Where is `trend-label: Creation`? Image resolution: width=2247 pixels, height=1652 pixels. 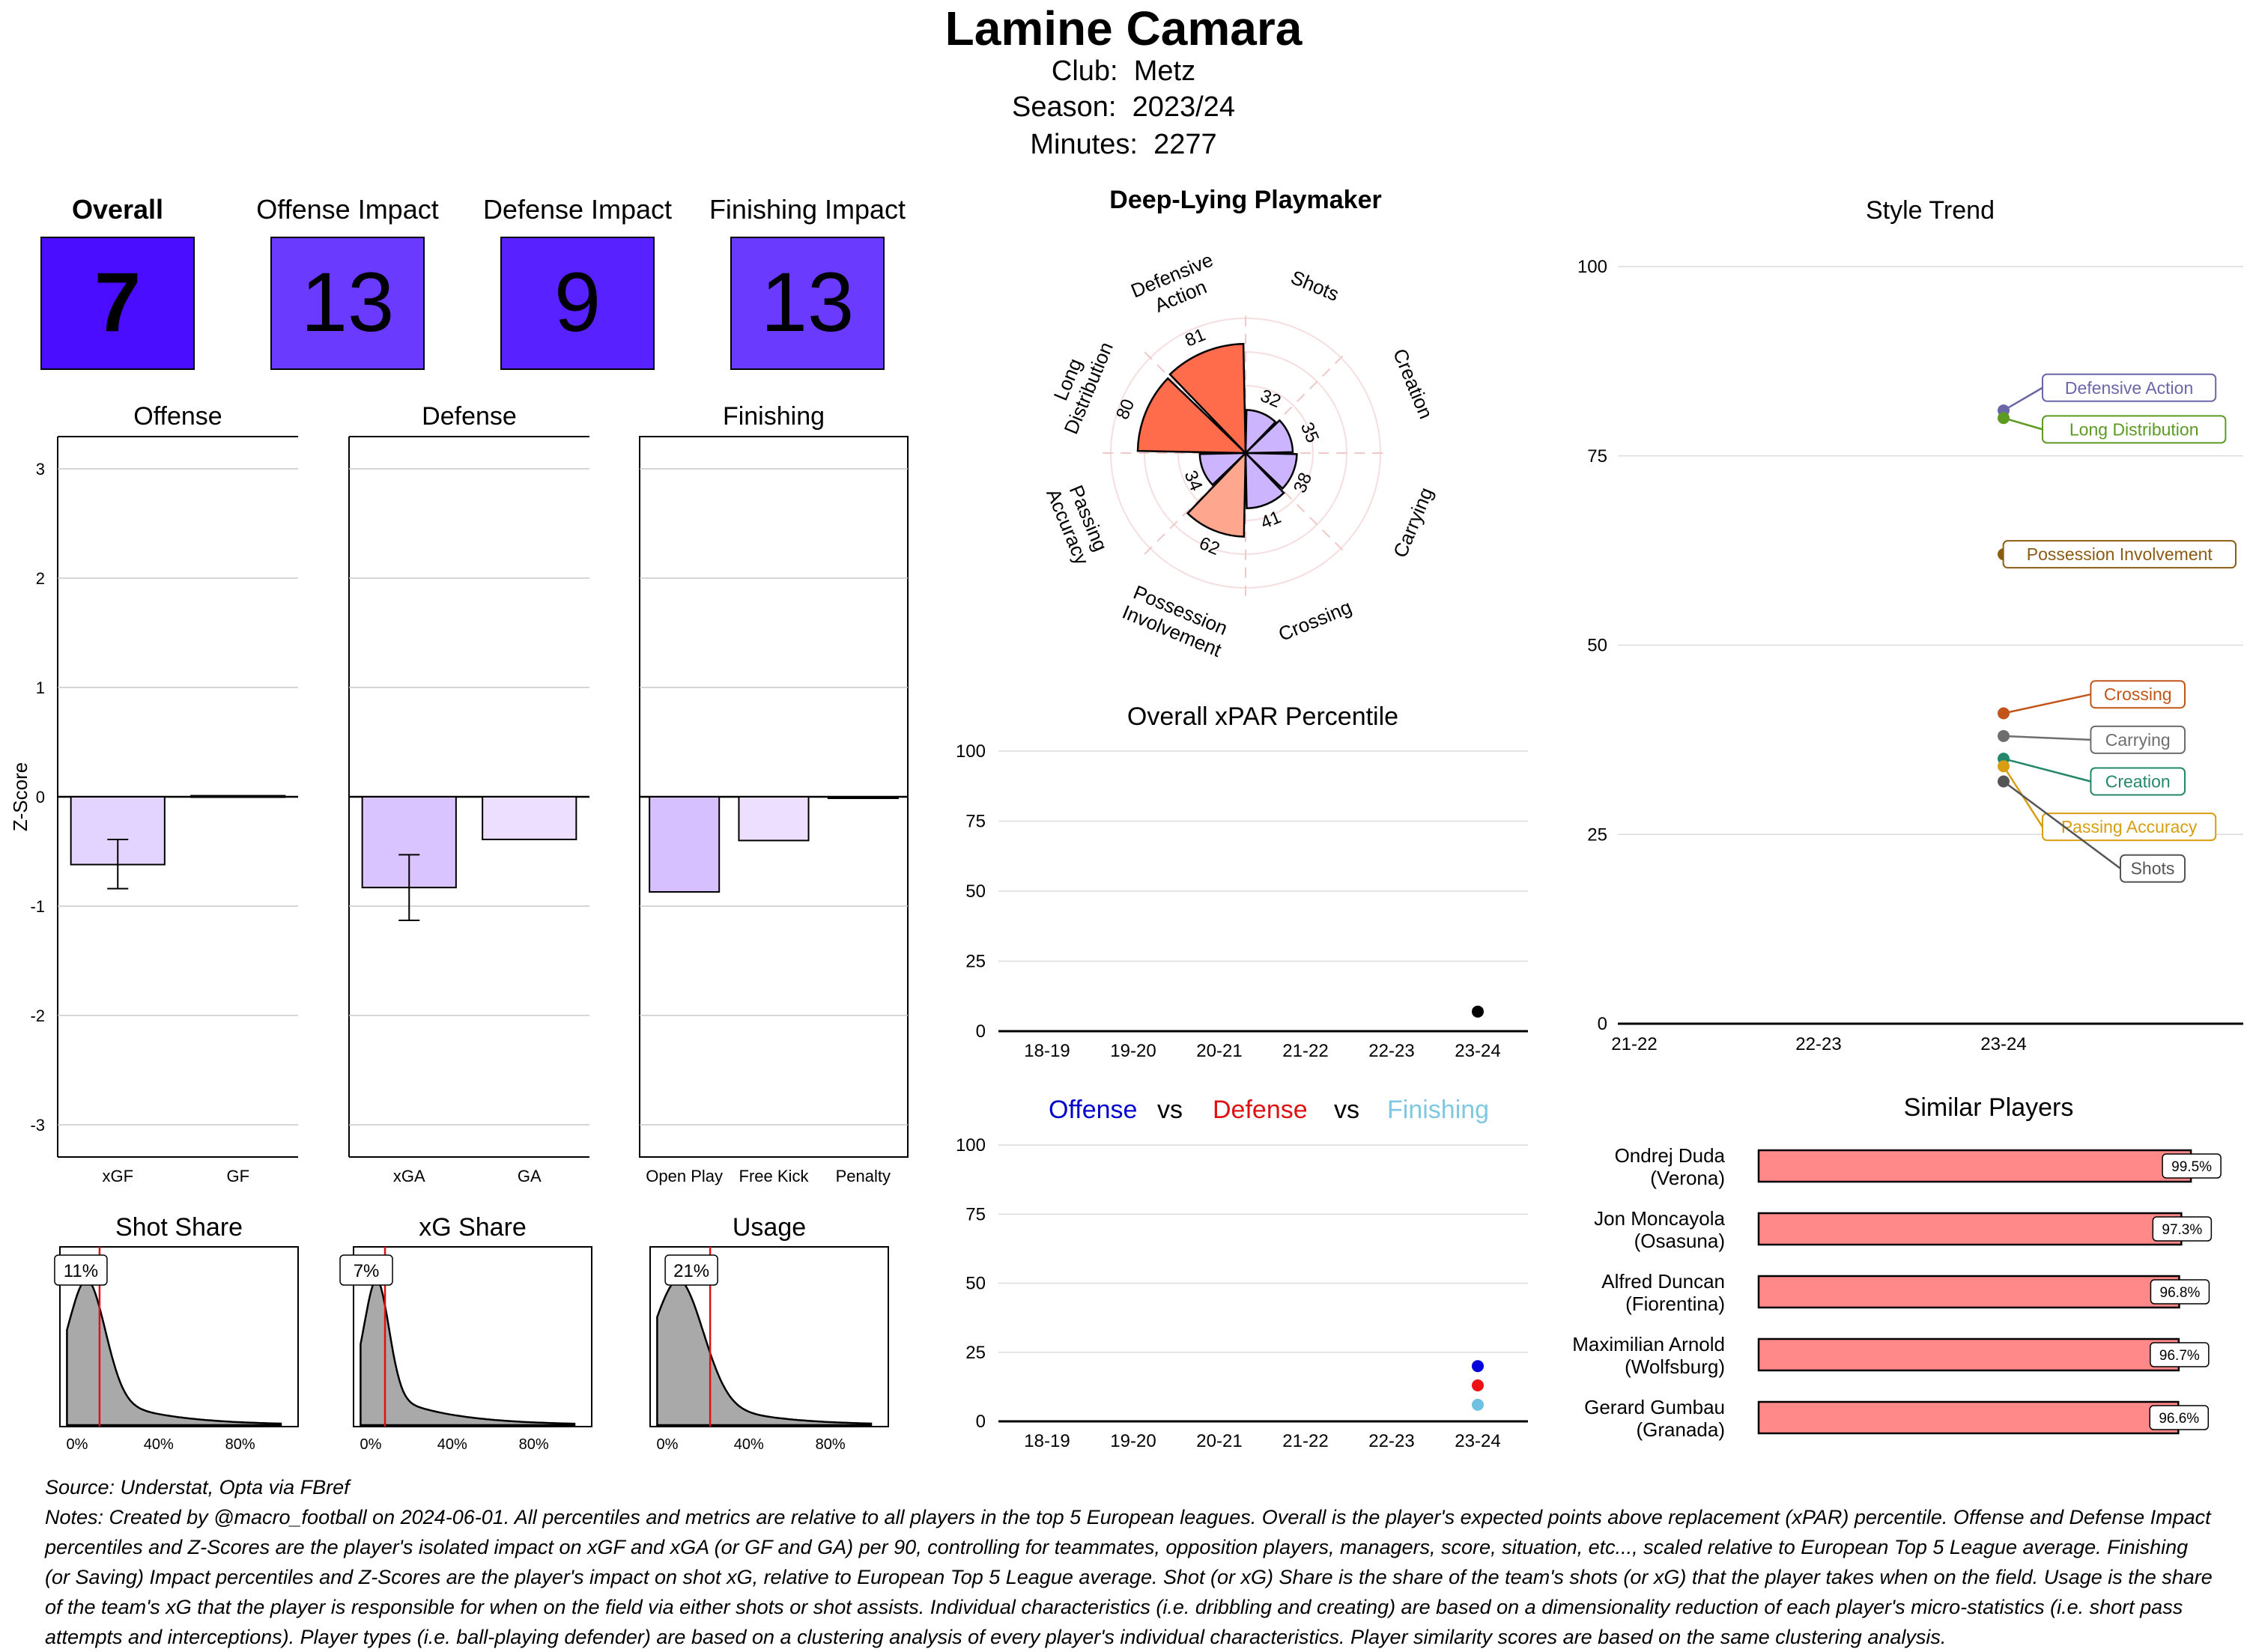
trend-label: Creation is located at coordinates (2138, 781).